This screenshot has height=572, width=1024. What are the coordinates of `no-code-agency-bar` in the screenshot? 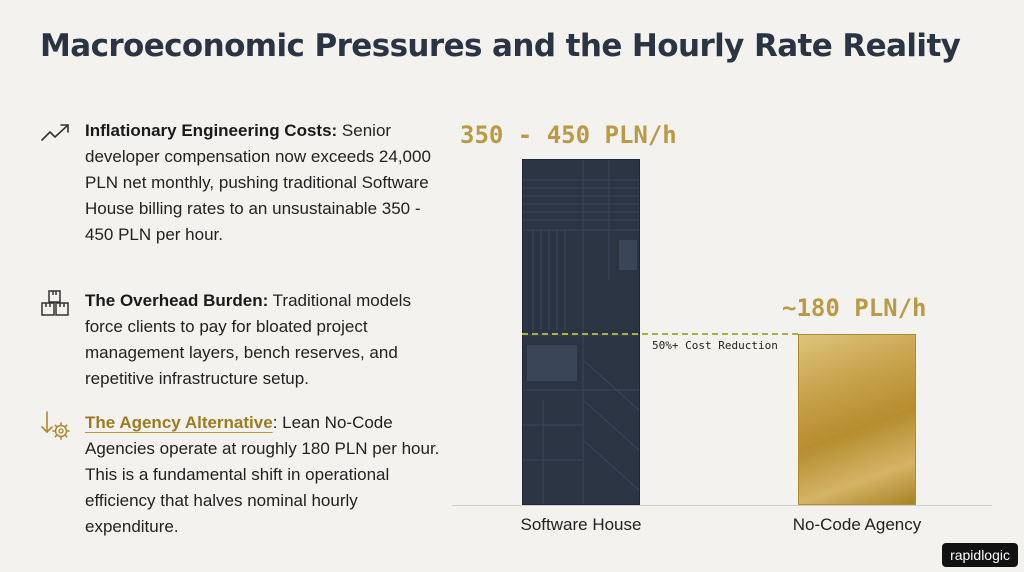 It's located at (857, 419).